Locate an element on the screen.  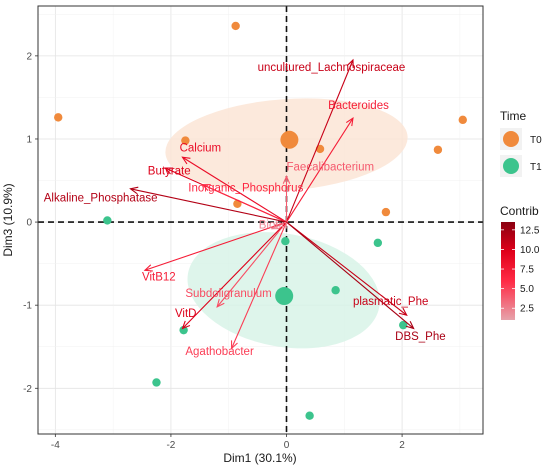
arrowhead-subdoligranulum is located at coordinates (220, 303).